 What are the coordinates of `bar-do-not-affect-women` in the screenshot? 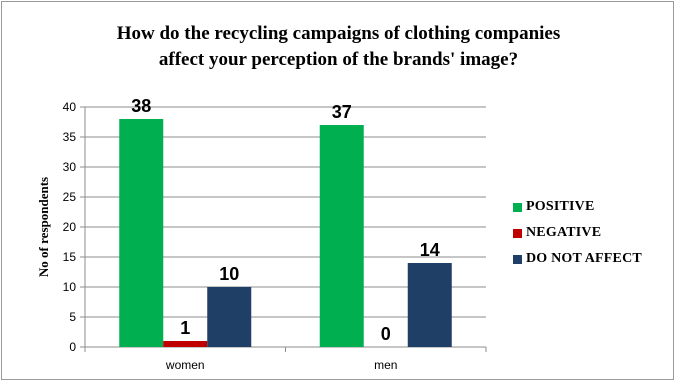 It's located at (229, 317).